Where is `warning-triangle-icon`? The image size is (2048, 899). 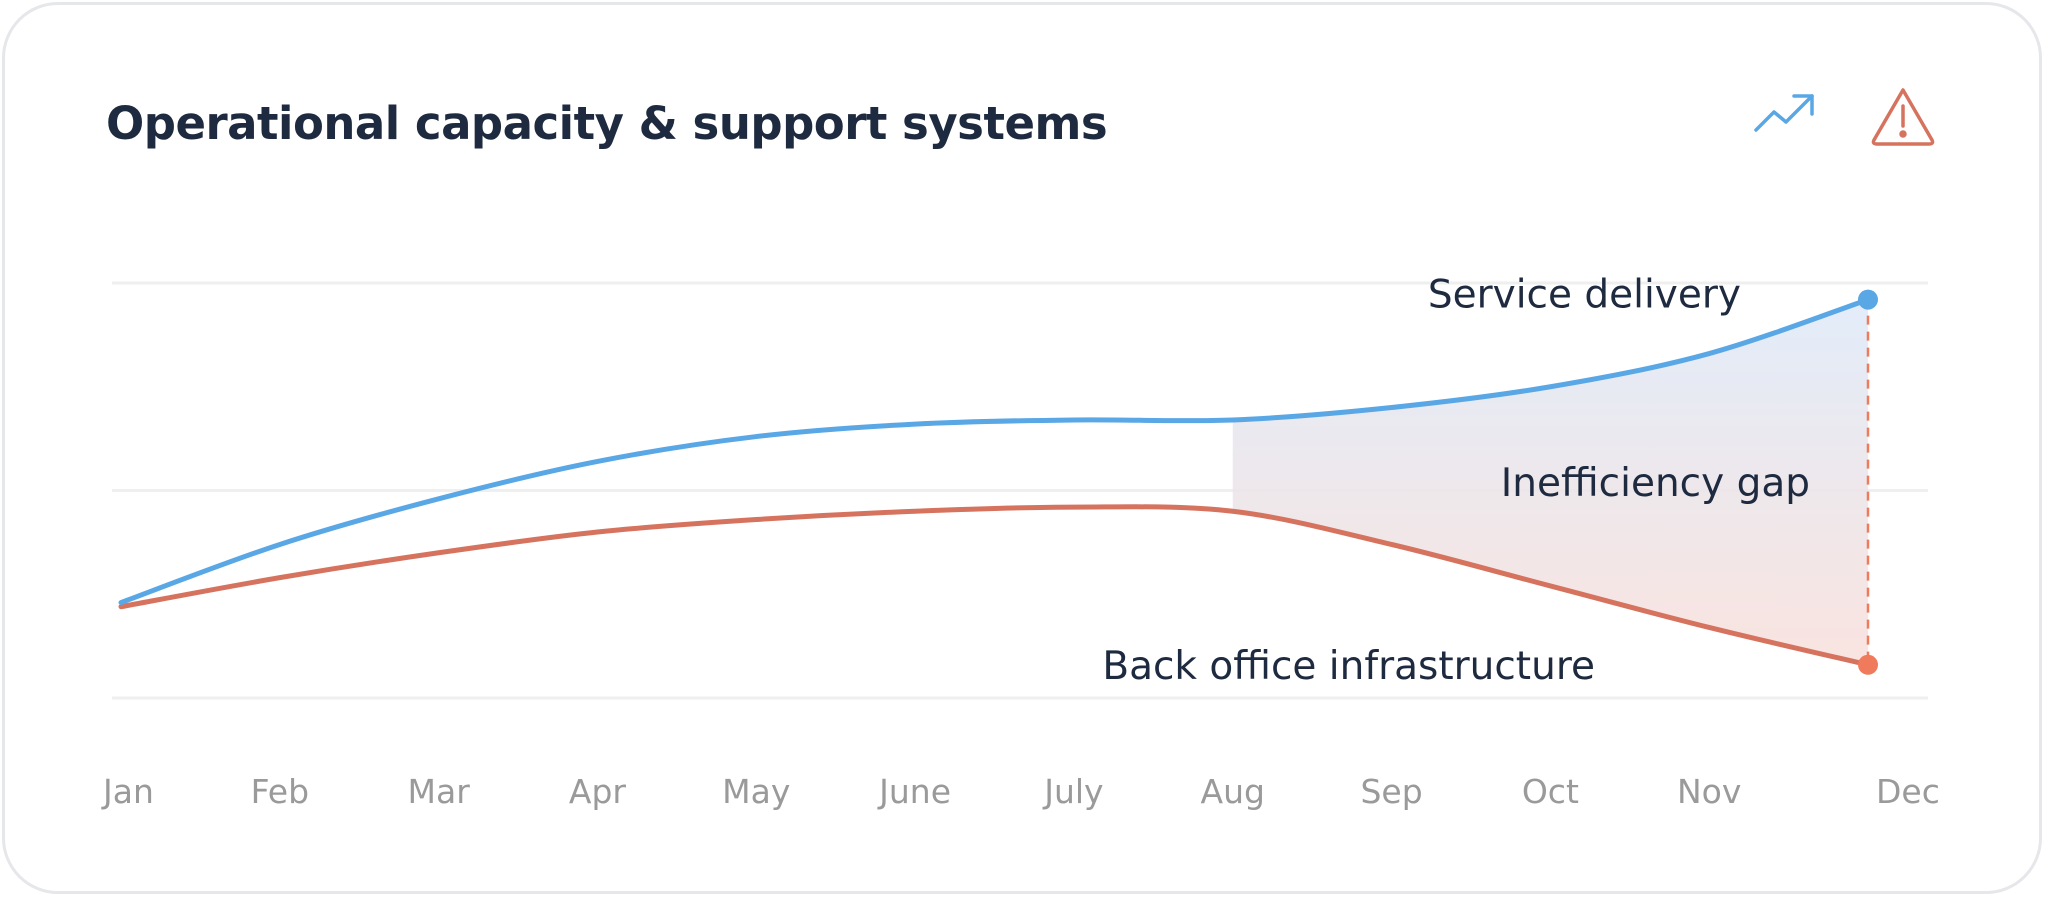
warning-triangle-icon is located at coordinates (1903, 117).